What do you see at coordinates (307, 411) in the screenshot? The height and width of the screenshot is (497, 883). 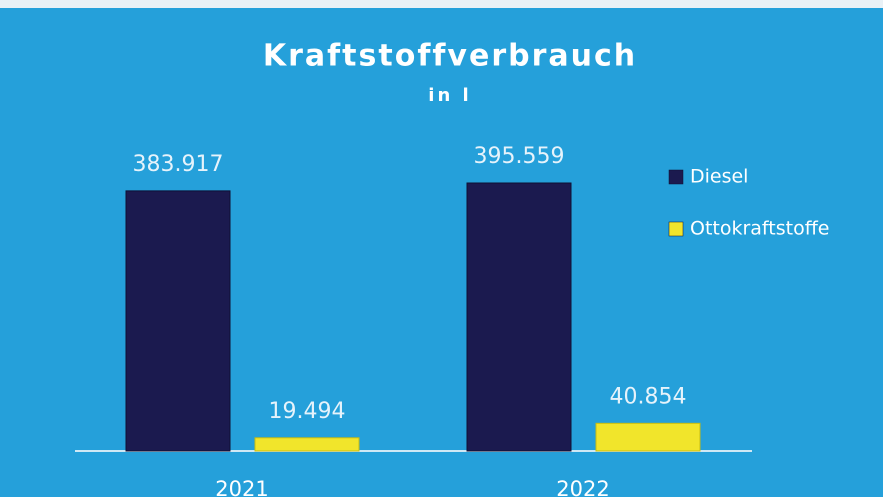 I see `value-label: 19.494` at bounding box center [307, 411].